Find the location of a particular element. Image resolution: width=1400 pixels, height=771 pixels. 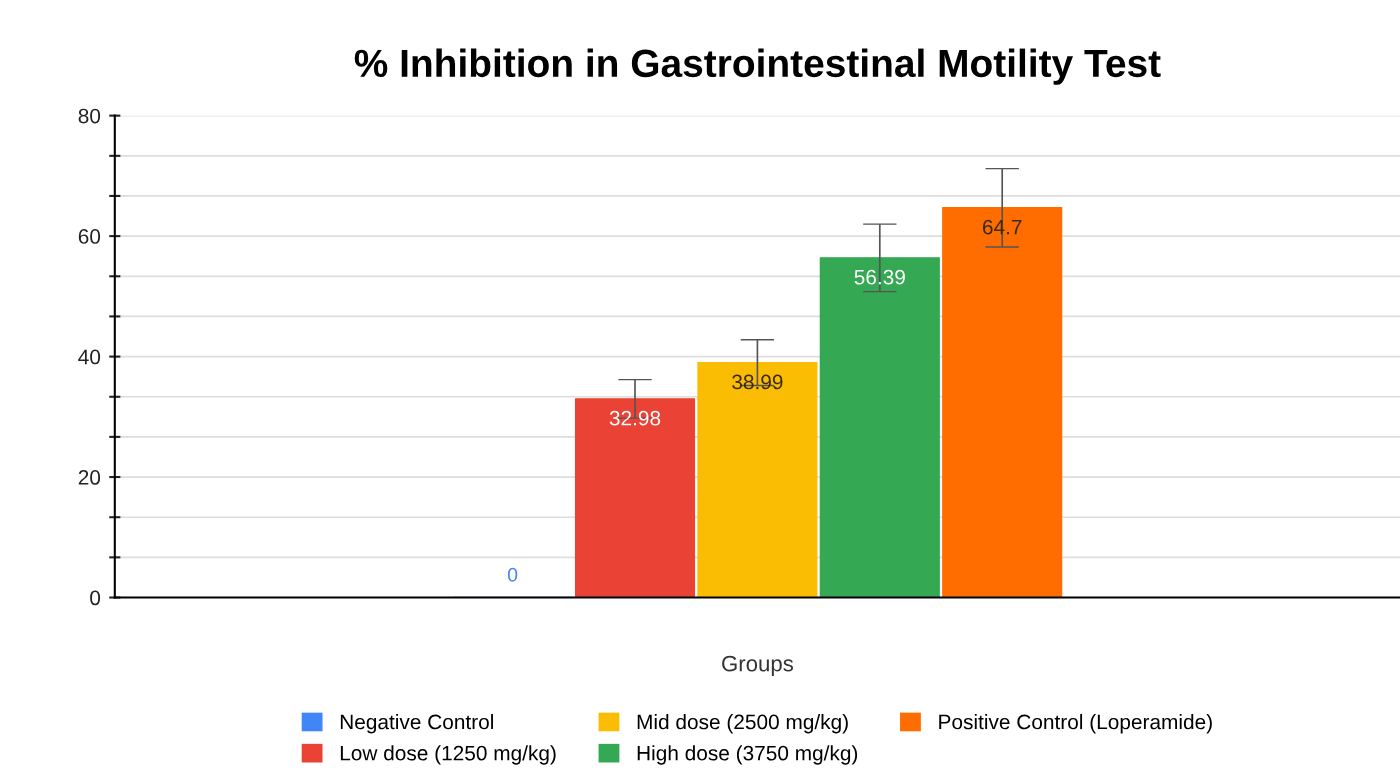

legend-label: Positive Control (Loperamide) is located at coordinates (1075, 724).